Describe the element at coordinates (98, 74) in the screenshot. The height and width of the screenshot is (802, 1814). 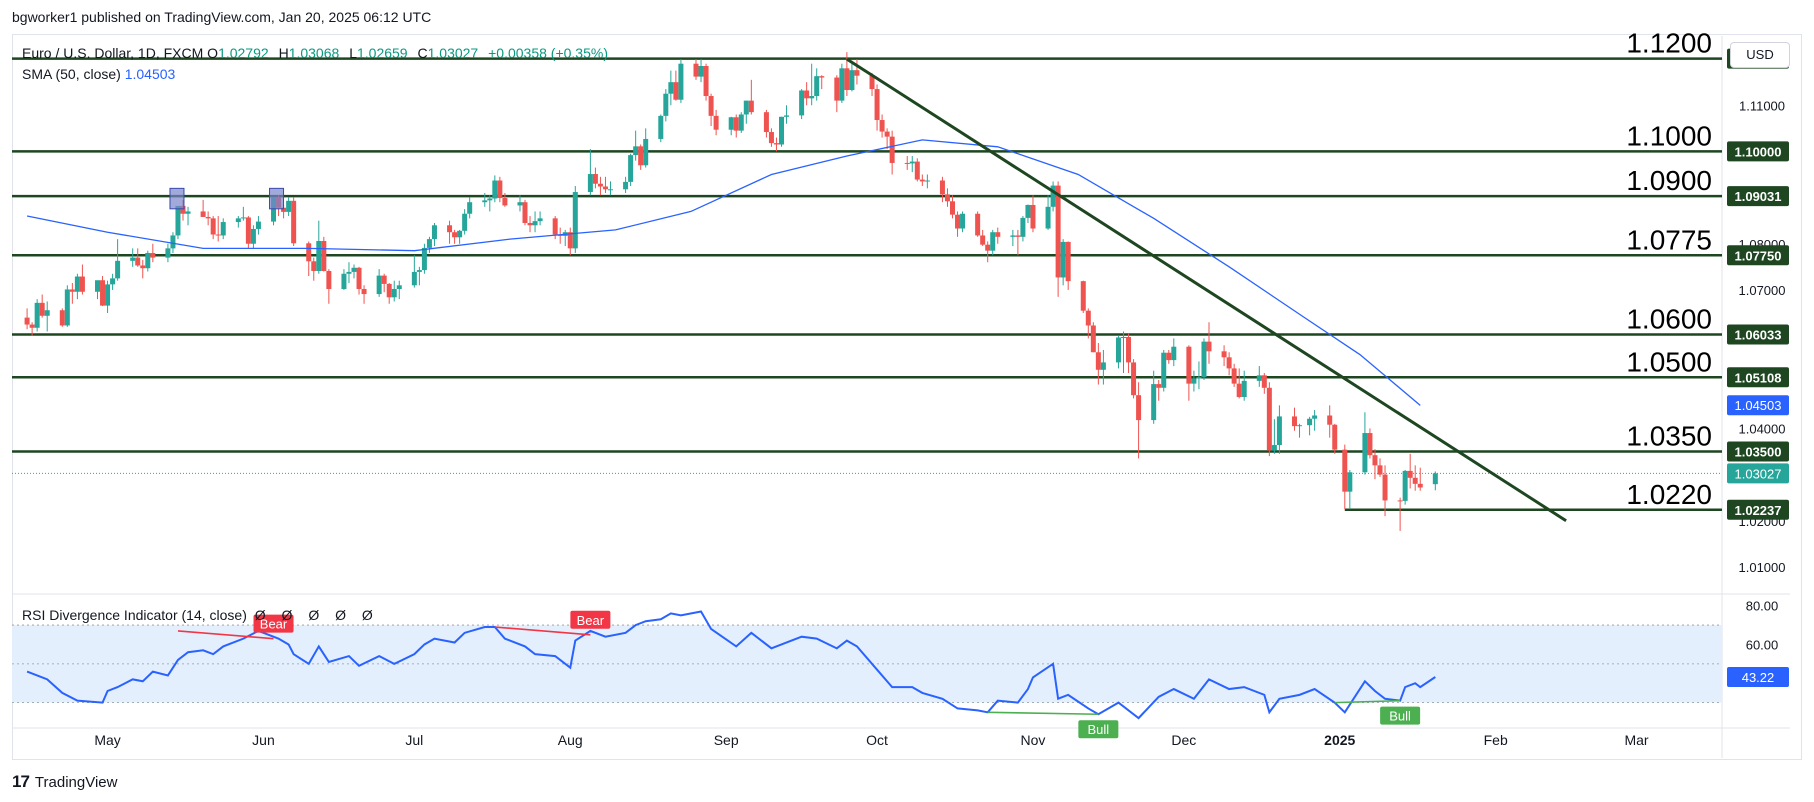
I see `sma-legend: SMA (50, close) 1.04503` at that location.